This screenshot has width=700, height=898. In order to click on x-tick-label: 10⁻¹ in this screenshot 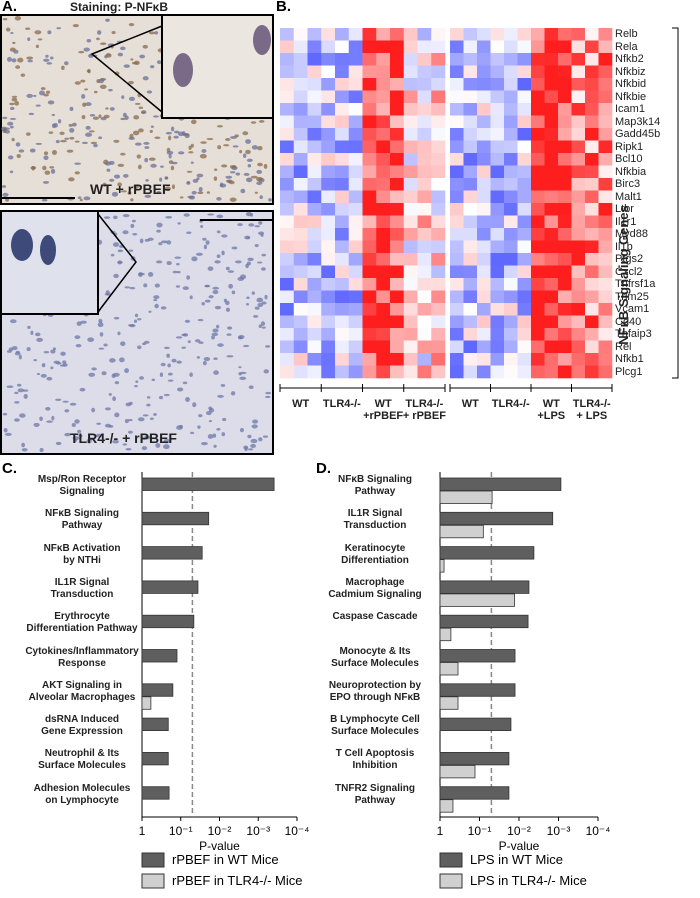, I will do `click(181, 831)`.